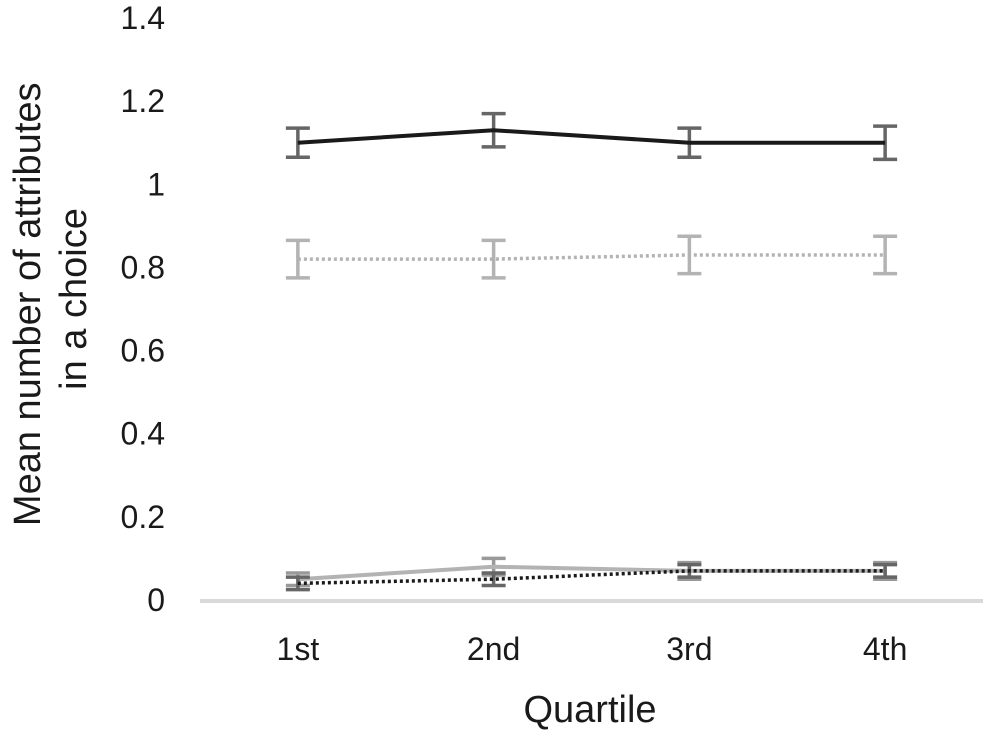 The image size is (983, 737). Describe the element at coordinates (493, 649) in the screenshot. I see `x-tick-label: 2nd` at that location.